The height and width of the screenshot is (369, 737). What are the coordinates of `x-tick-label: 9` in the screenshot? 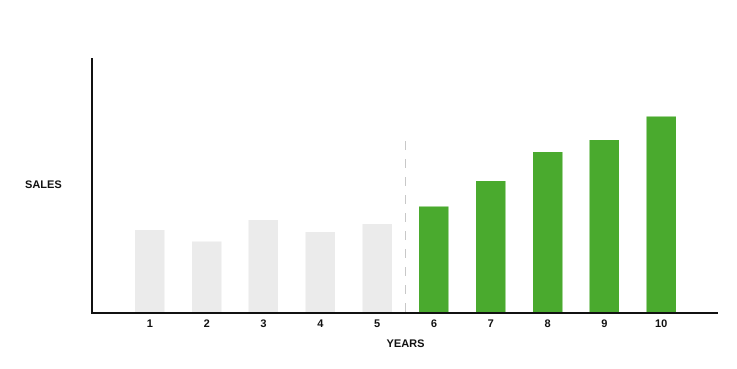 It's located at (604, 324).